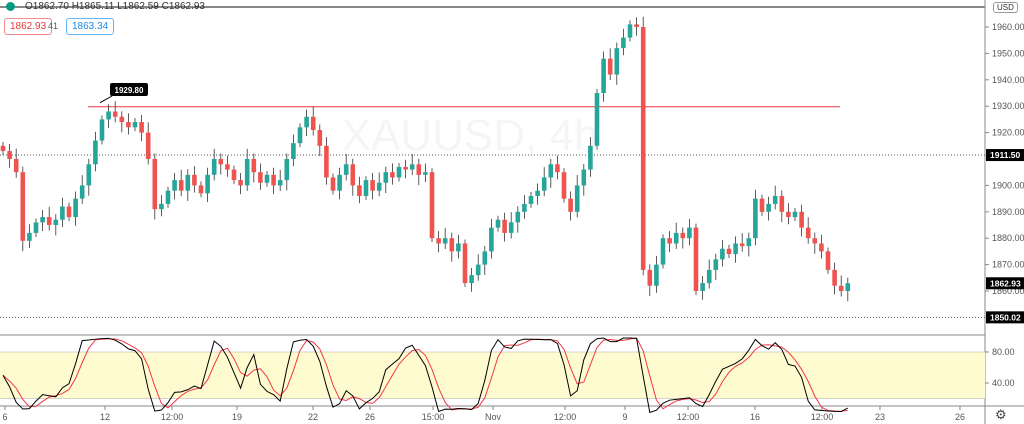 Image resolution: width=1024 pixels, height=424 pixels. What do you see at coordinates (28, 26) in the screenshot?
I see `sell-price-button: 1862.93` at bounding box center [28, 26].